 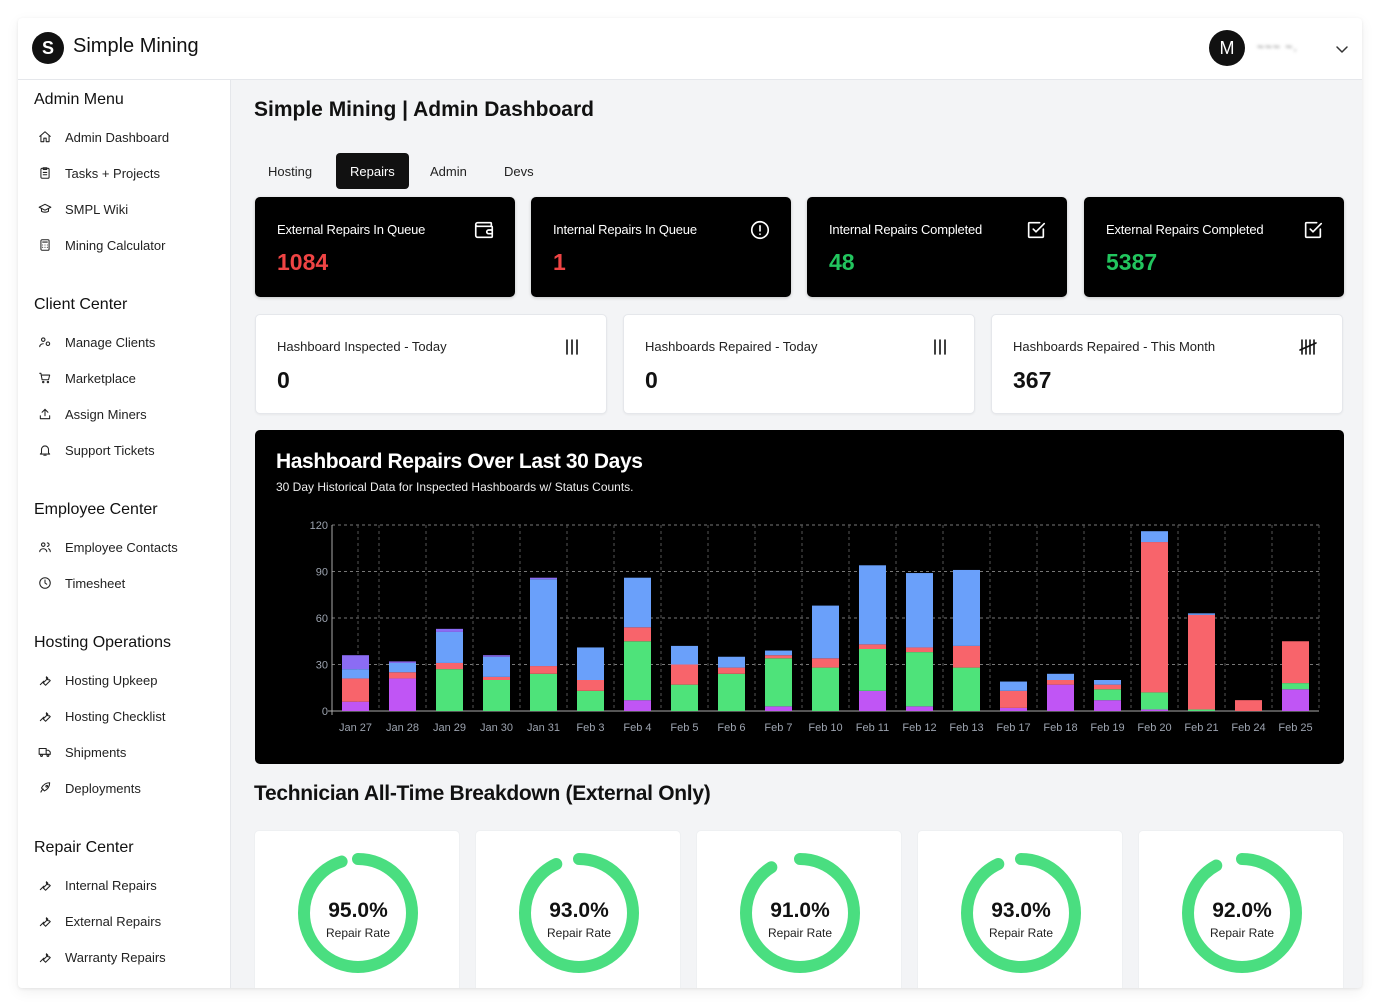 What do you see at coordinates (872, 728) in the screenshot?
I see `x-tick-label: Feb 11` at bounding box center [872, 728].